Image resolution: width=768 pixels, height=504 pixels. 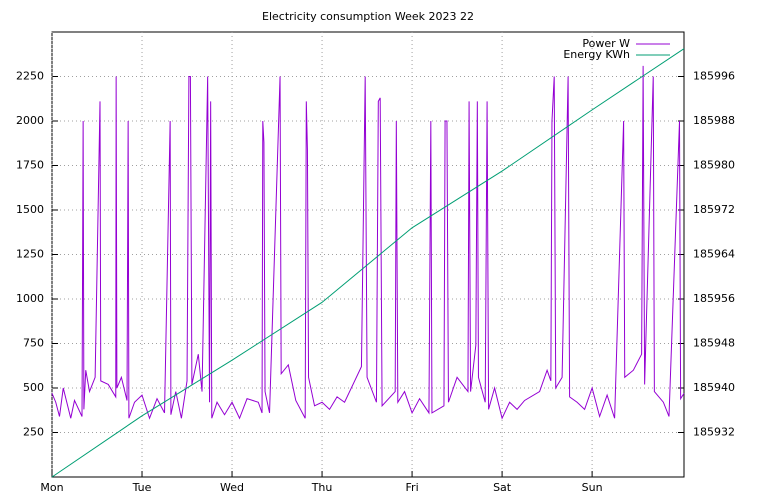 I want to click on y2-tick-label: 185964, so click(x=714, y=254).